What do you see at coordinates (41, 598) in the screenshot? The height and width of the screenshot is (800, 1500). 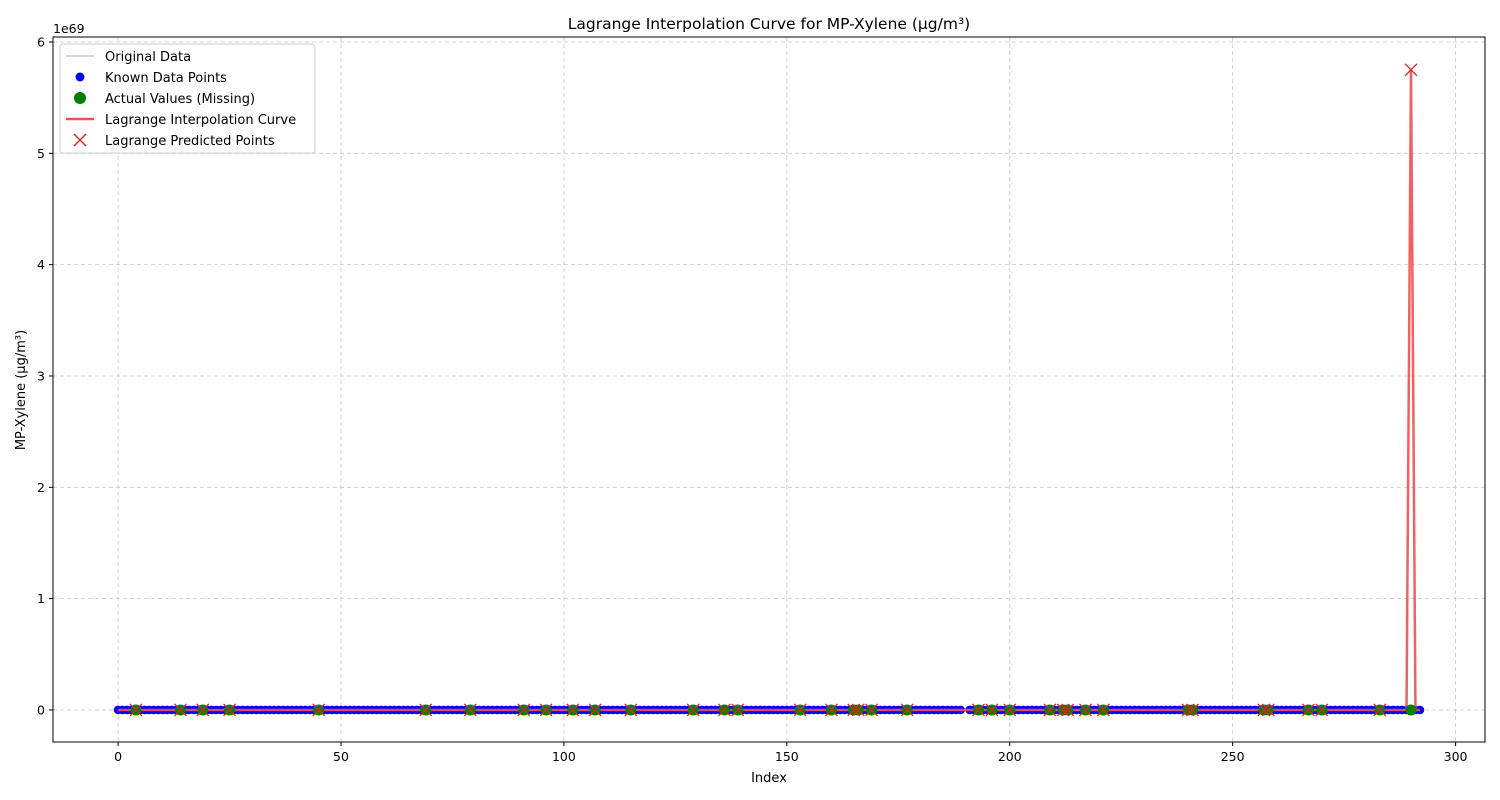 I see `y-tick-label: 1` at bounding box center [41, 598].